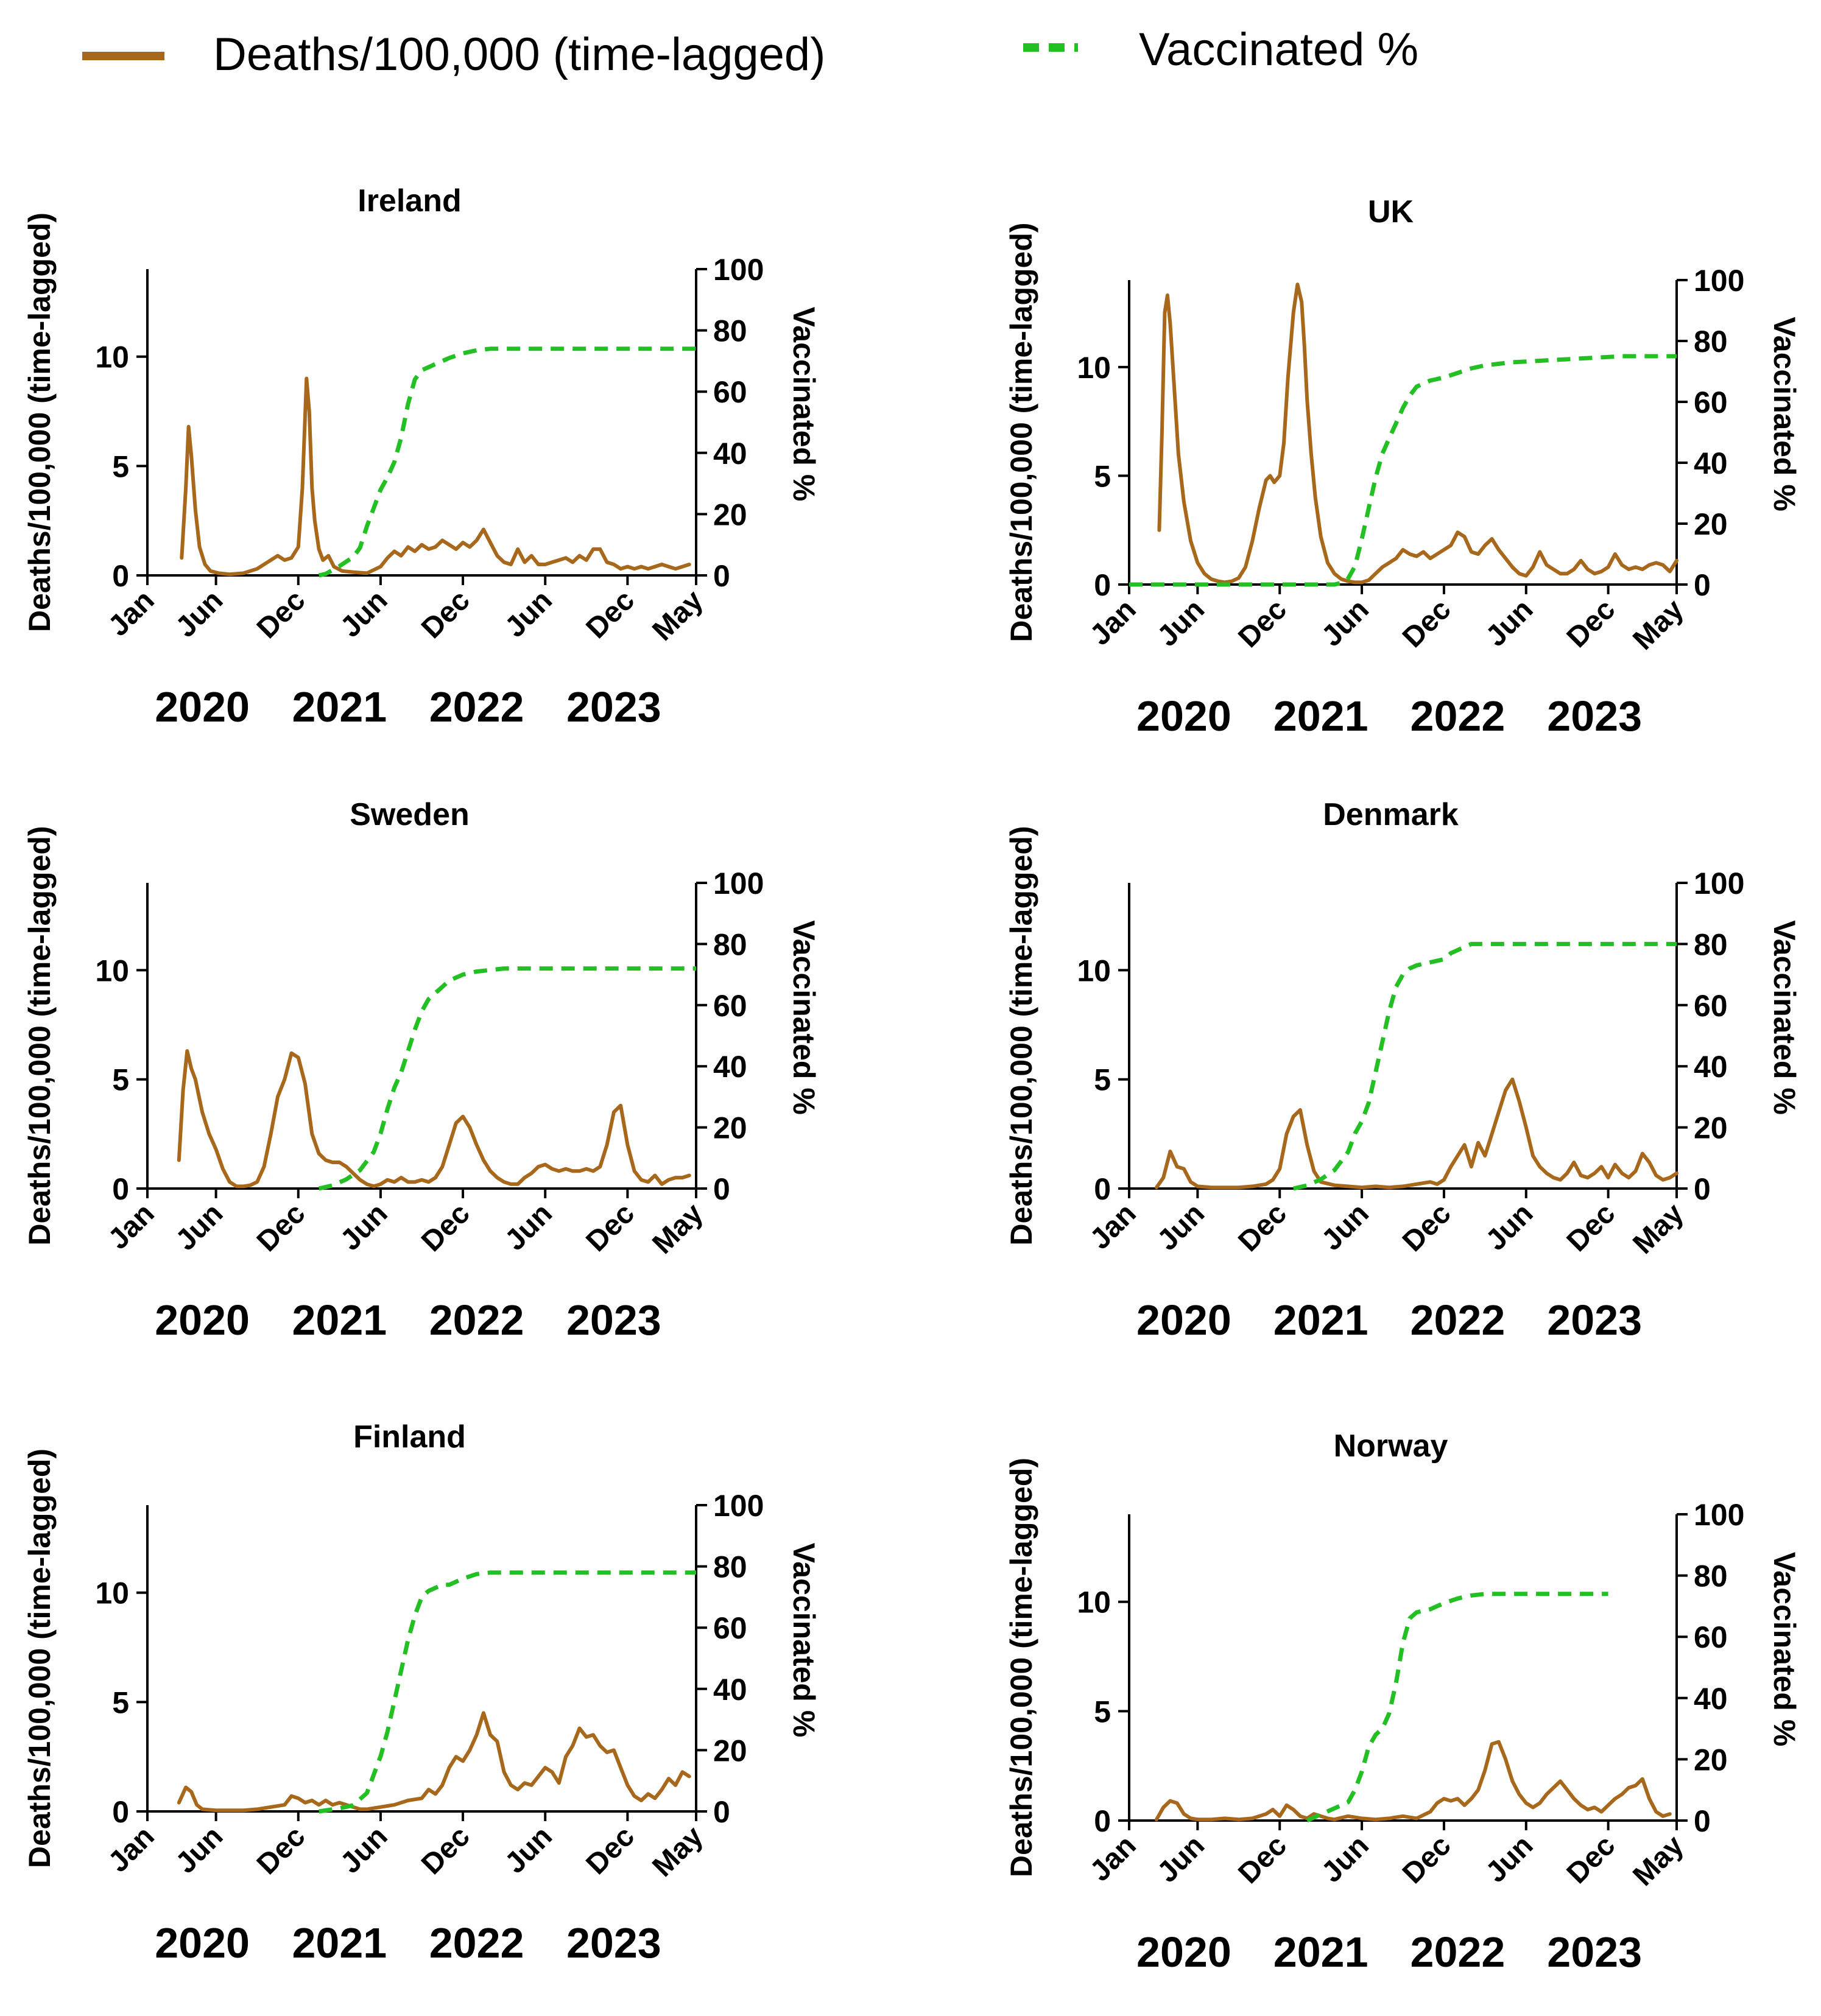 The image size is (1821, 2016). What do you see at coordinates (409, 1437) in the screenshot?
I see `chart-title: Finland` at bounding box center [409, 1437].